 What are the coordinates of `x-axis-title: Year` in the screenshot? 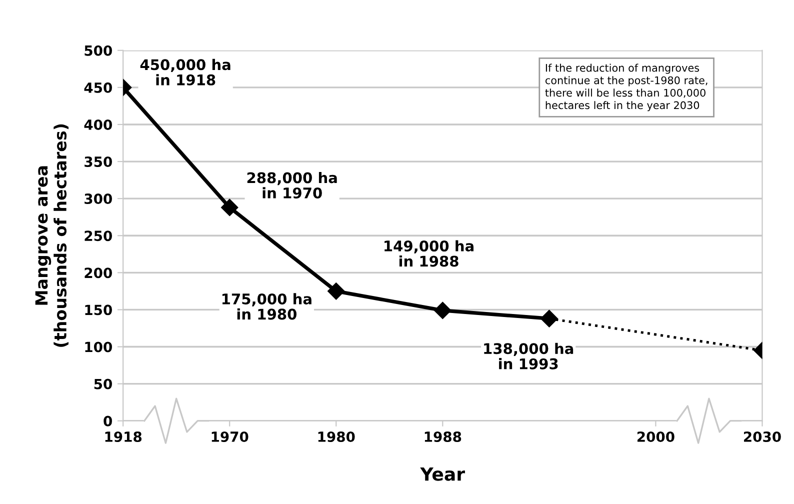 It's located at (442, 474).